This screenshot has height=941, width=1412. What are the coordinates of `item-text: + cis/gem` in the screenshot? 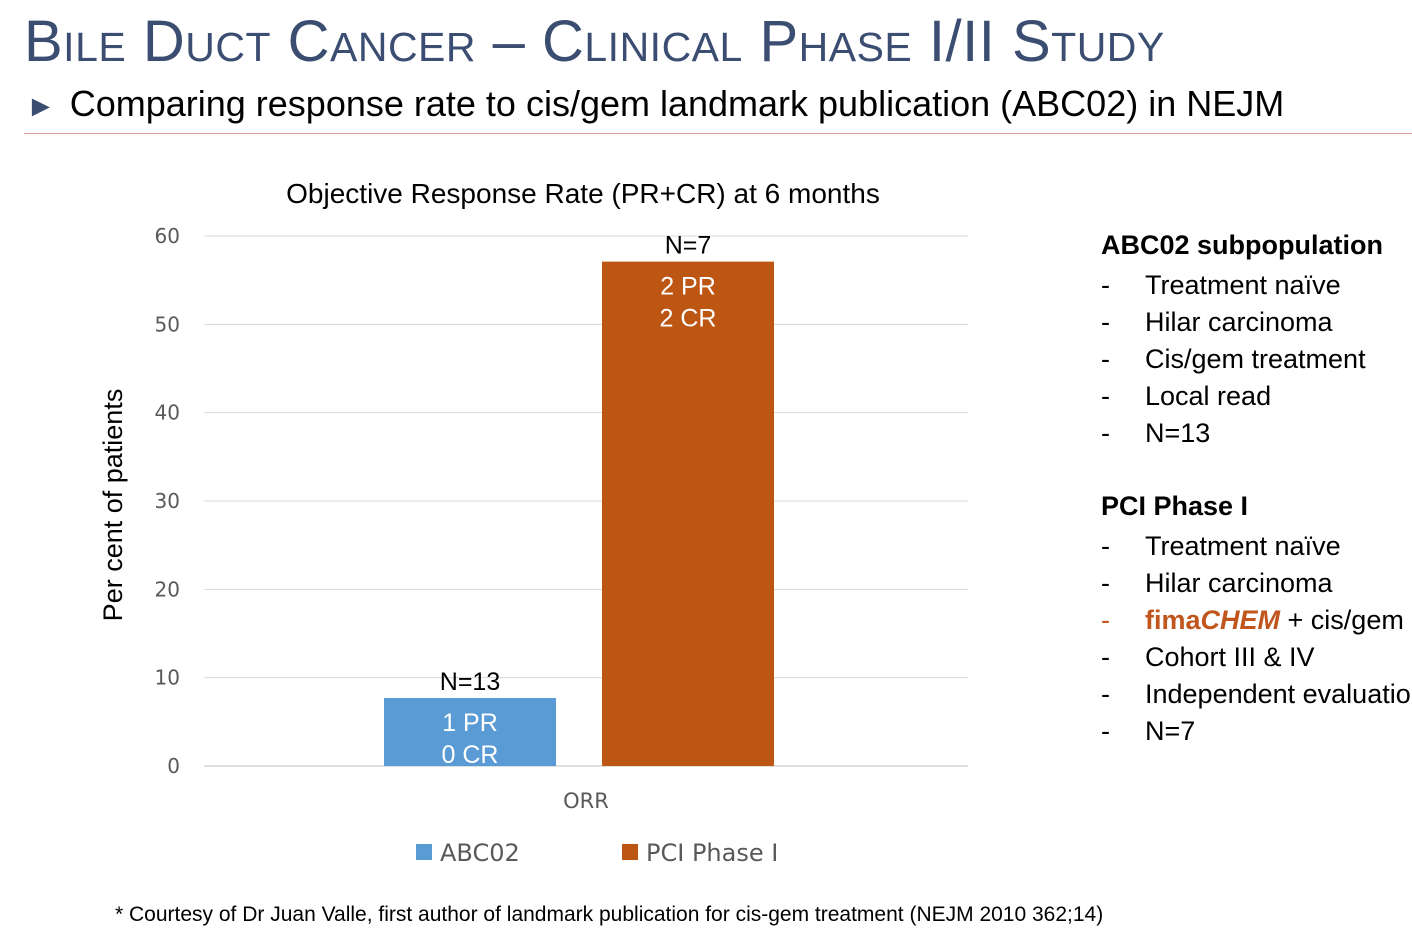 It's located at (1342, 620).